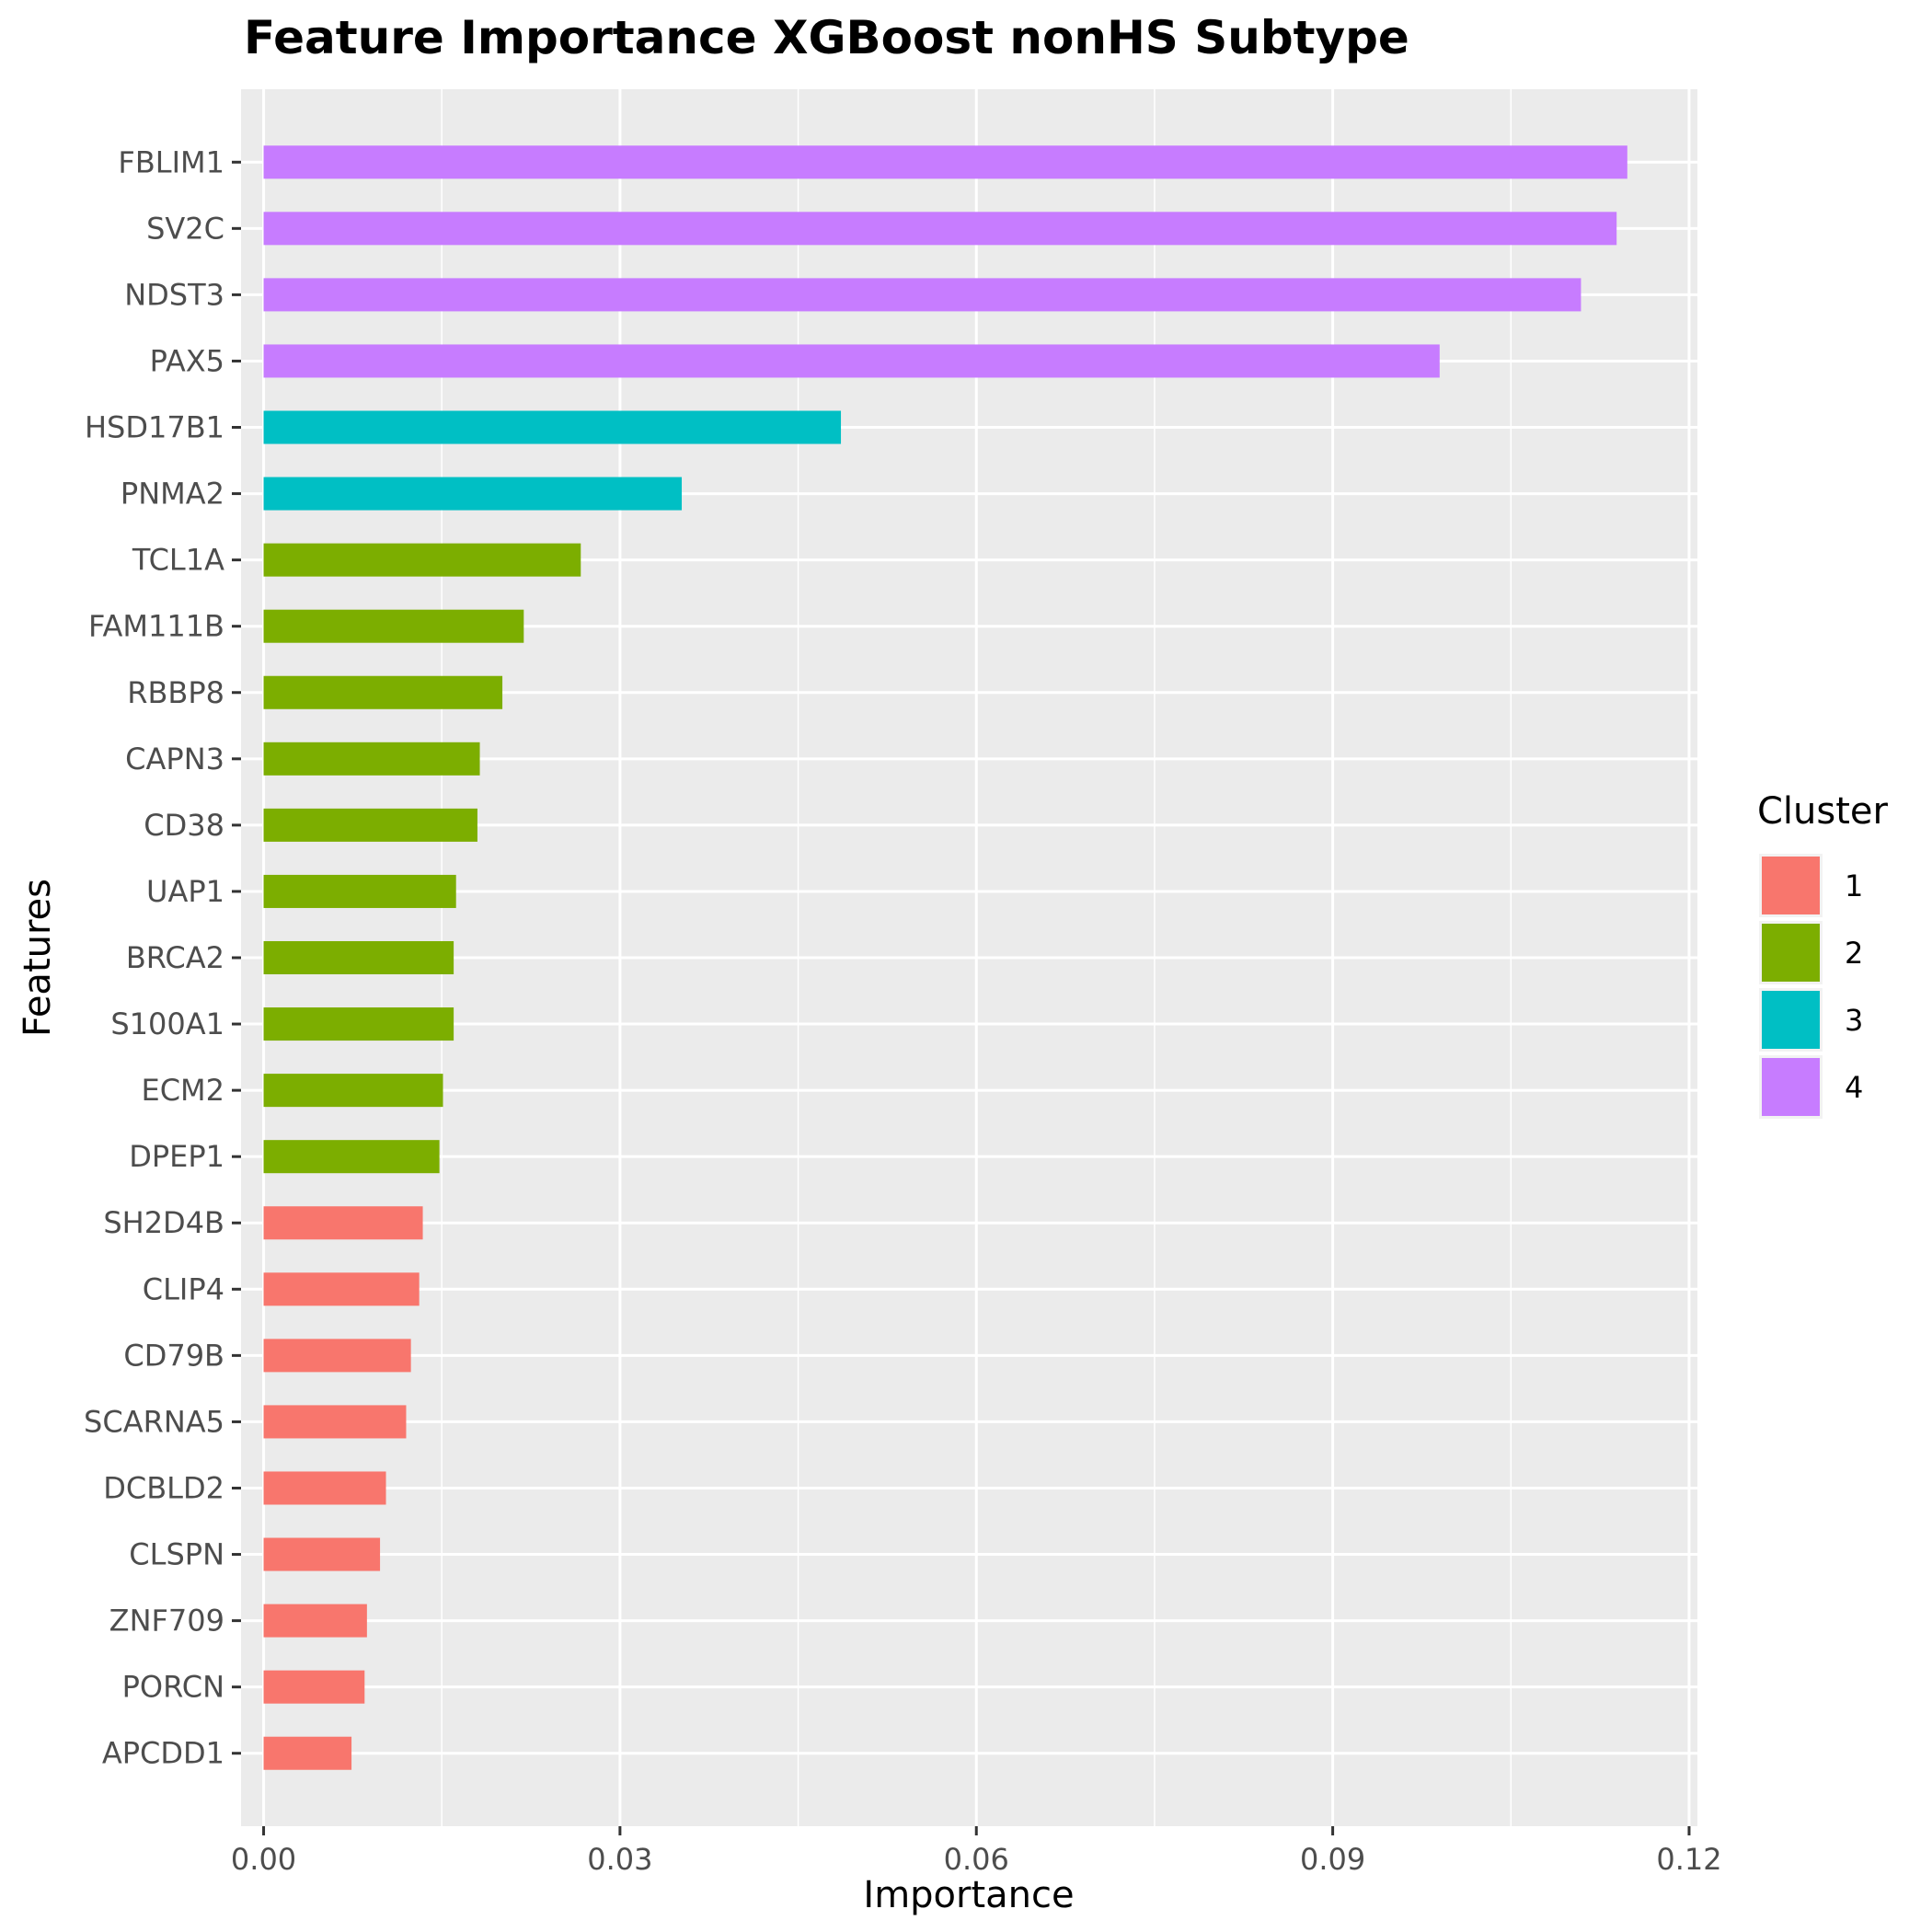 Image resolution: width=1932 pixels, height=1932 pixels. Describe the element at coordinates (1823, 954) in the screenshot. I see `legend: Cluster 1 2 3 4` at that location.